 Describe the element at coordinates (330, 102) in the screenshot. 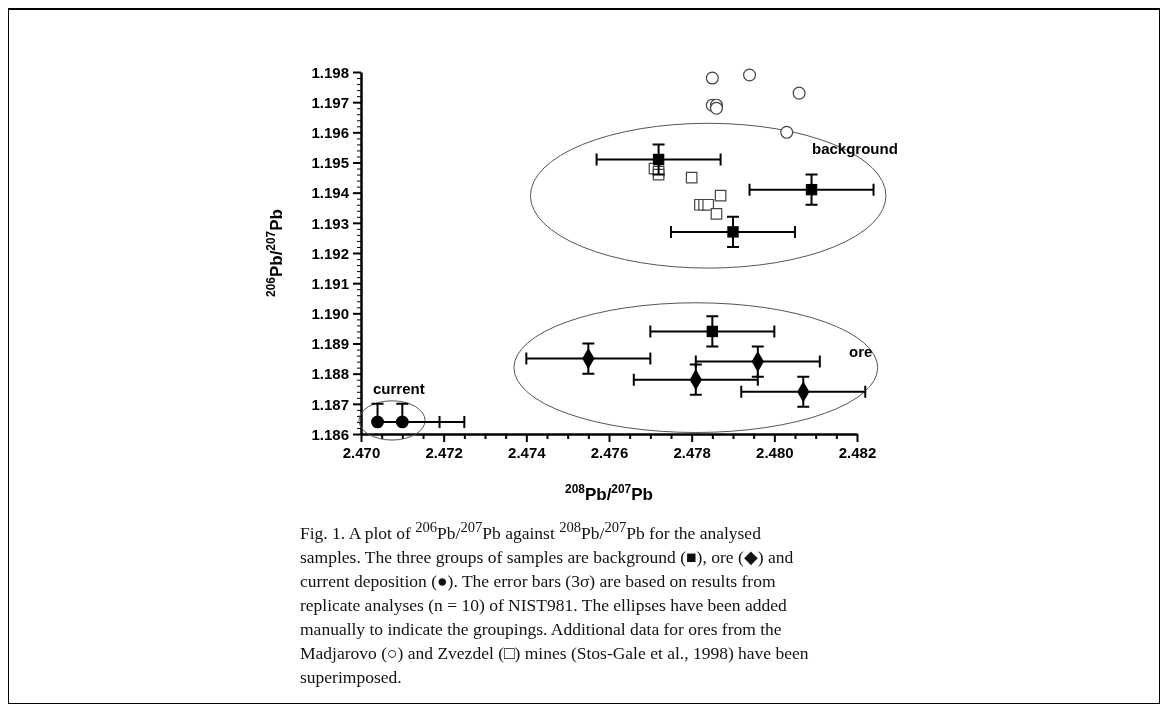

I see `y-tick-label: 1.197` at that location.